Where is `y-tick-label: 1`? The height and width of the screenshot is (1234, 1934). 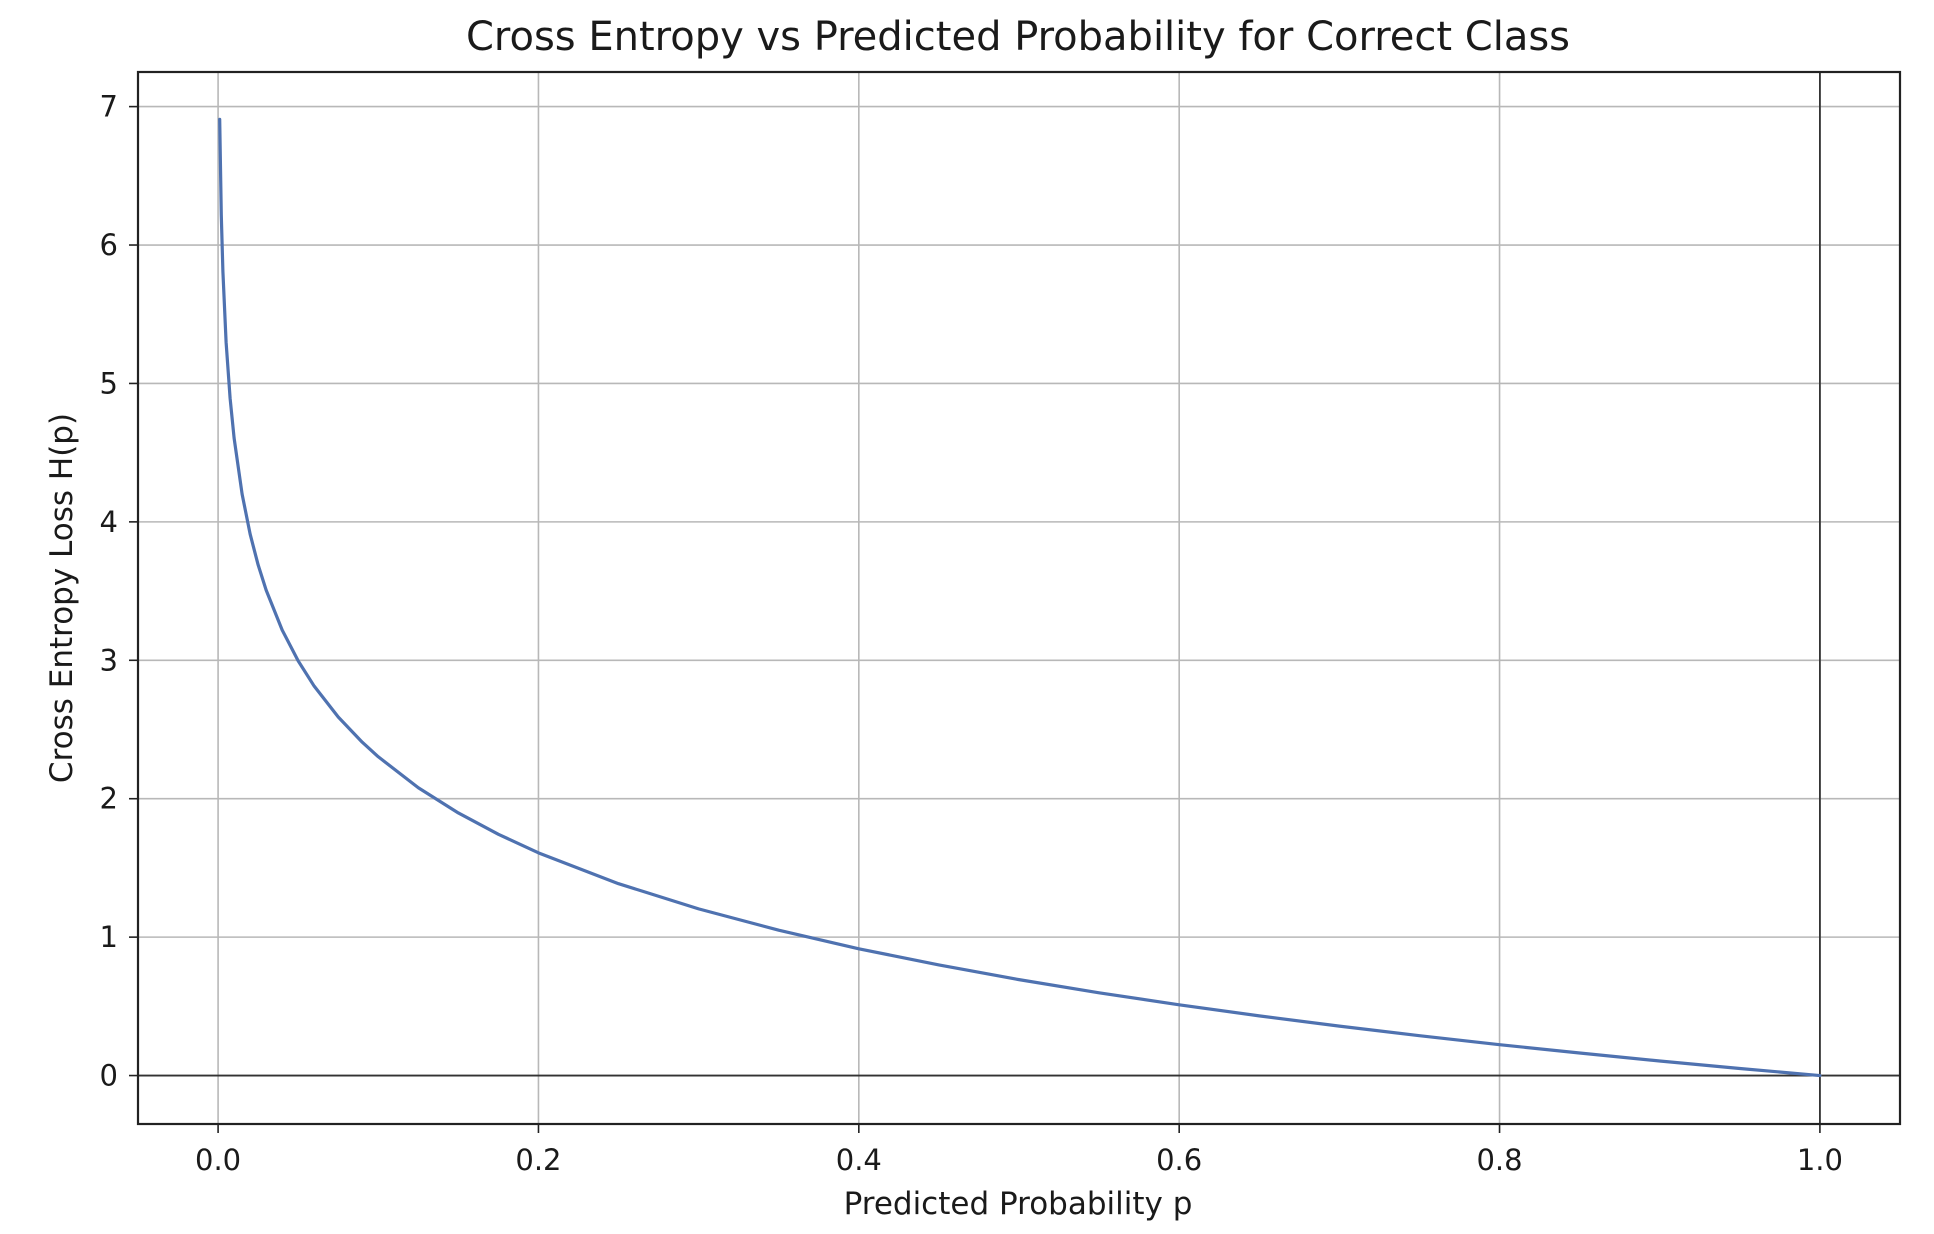
y-tick-label: 1 is located at coordinates (109, 937).